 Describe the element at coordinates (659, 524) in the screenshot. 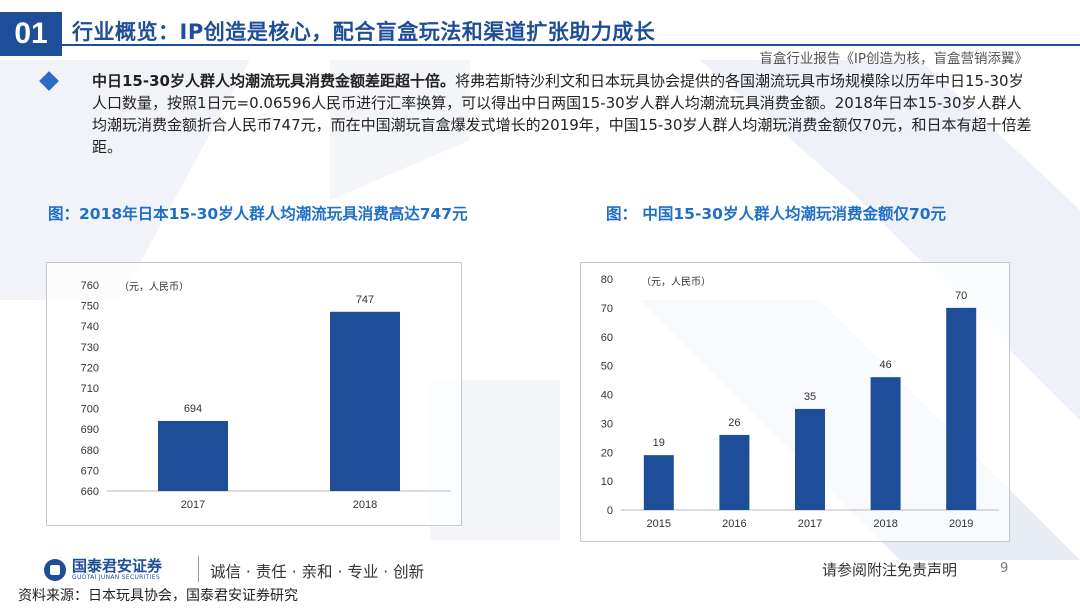

I see `x-tick-label: 2015` at that location.